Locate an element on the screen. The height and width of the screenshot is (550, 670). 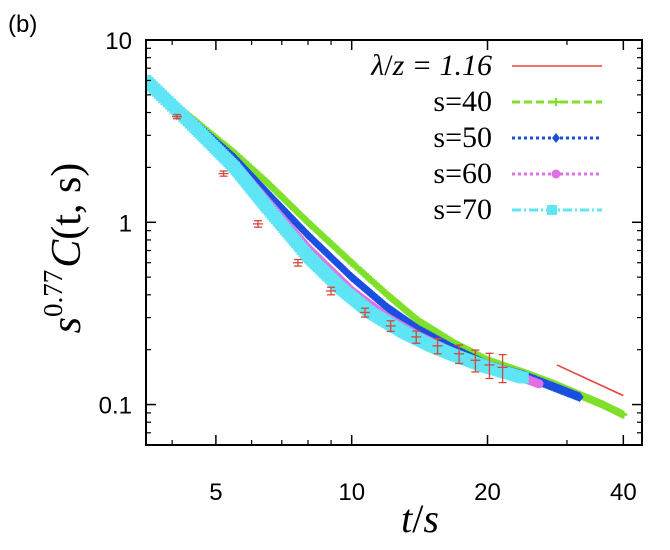
legend-label-s60: s=60 is located at coordinates (462, 173).